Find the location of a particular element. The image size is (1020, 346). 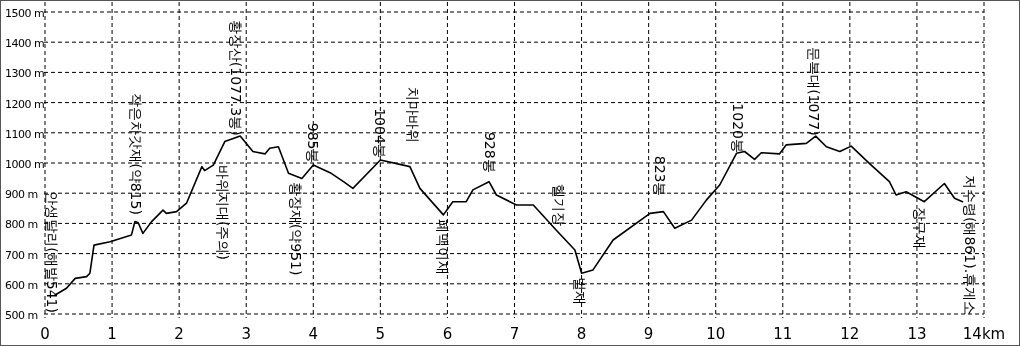

annotation: 치마바위 is located at coordinates (412, 114).